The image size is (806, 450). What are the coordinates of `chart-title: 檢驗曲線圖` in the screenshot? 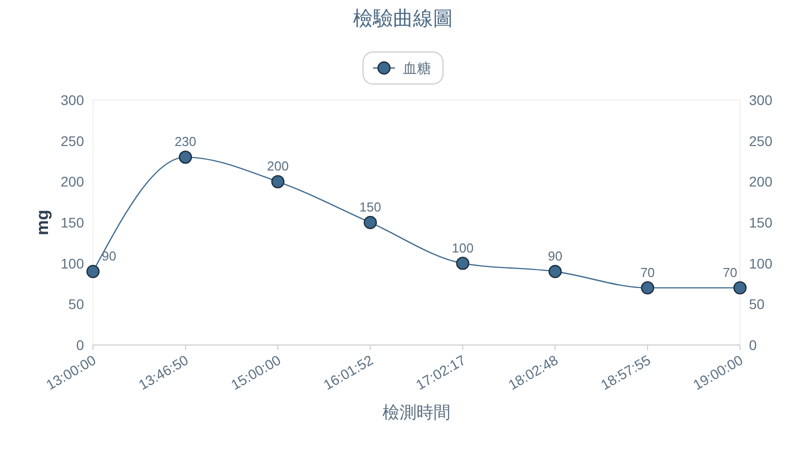 It's located at (403, 19).